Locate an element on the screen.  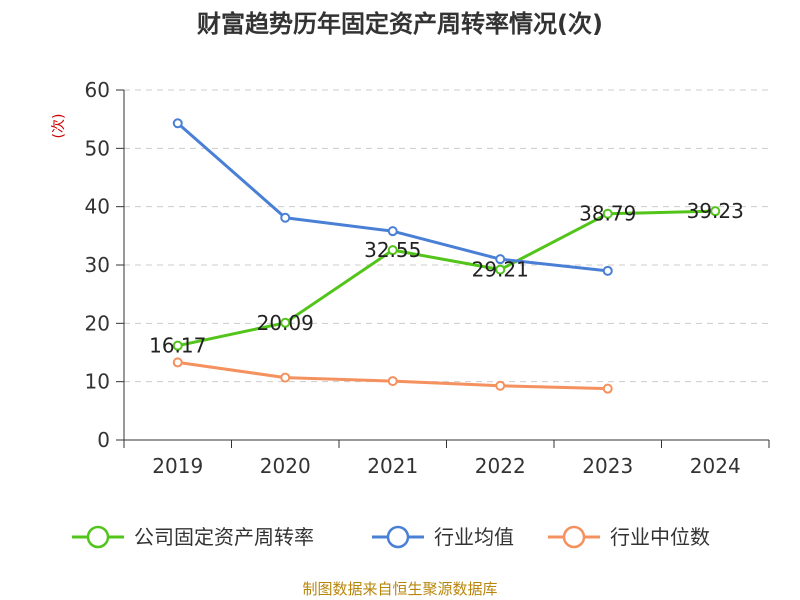
legend-label: 行业均值 is located at coordinates (474, 537).